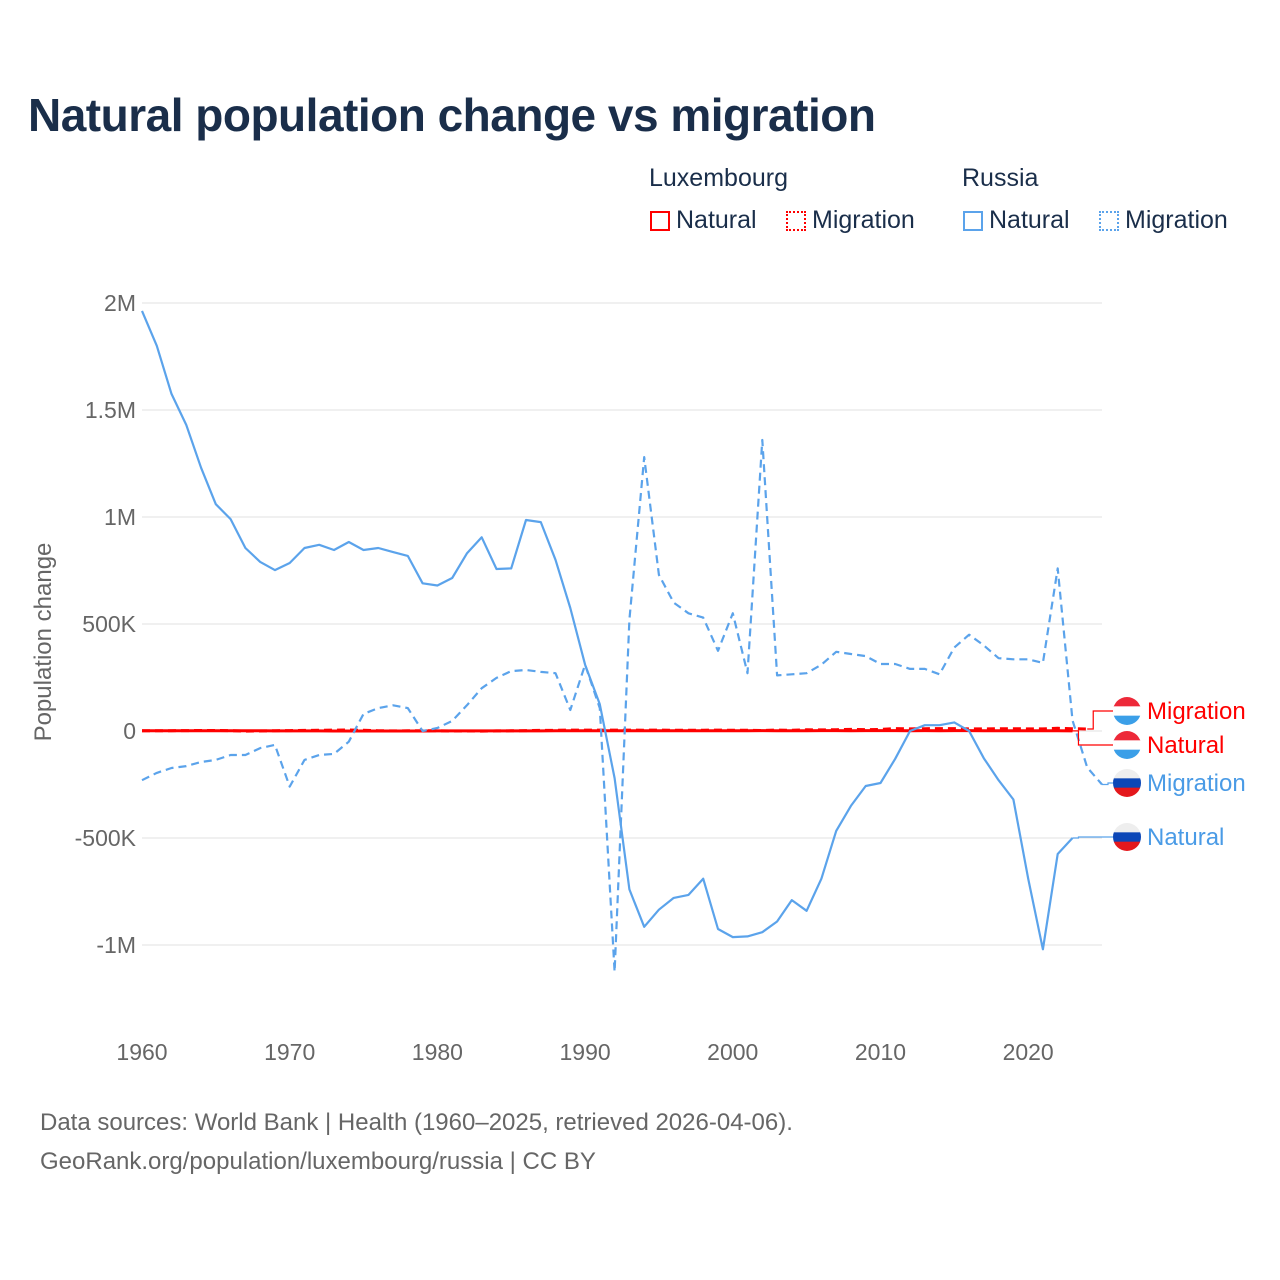  What do you see at coordinates (614, 729) in the screenshot?
I see `series-line-luxembourg-migration` at bounding box center [614, 729].